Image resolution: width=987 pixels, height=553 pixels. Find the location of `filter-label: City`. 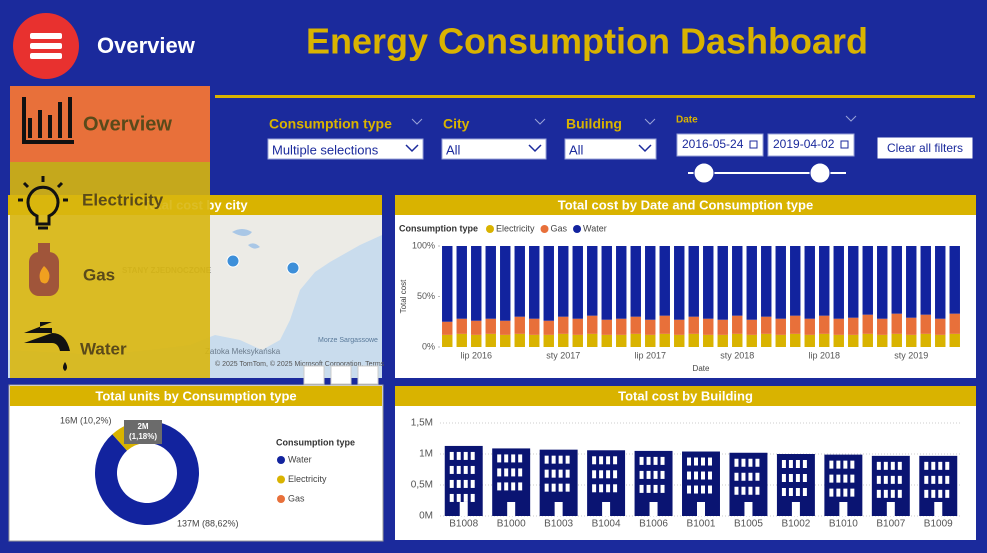

filter-label: City is located at coordinates (456, 124).